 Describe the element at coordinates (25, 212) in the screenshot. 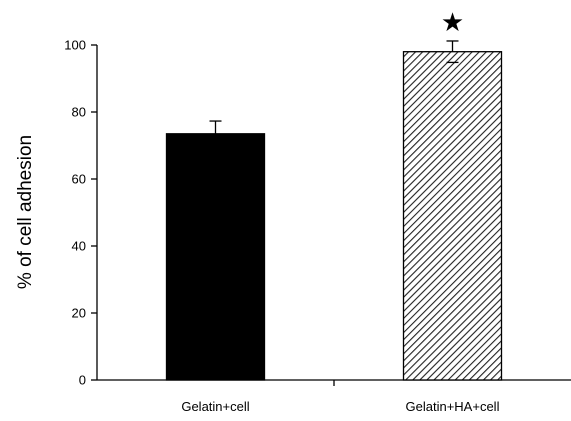

I see `y-axis-label: % of cell adhesion` at that location.